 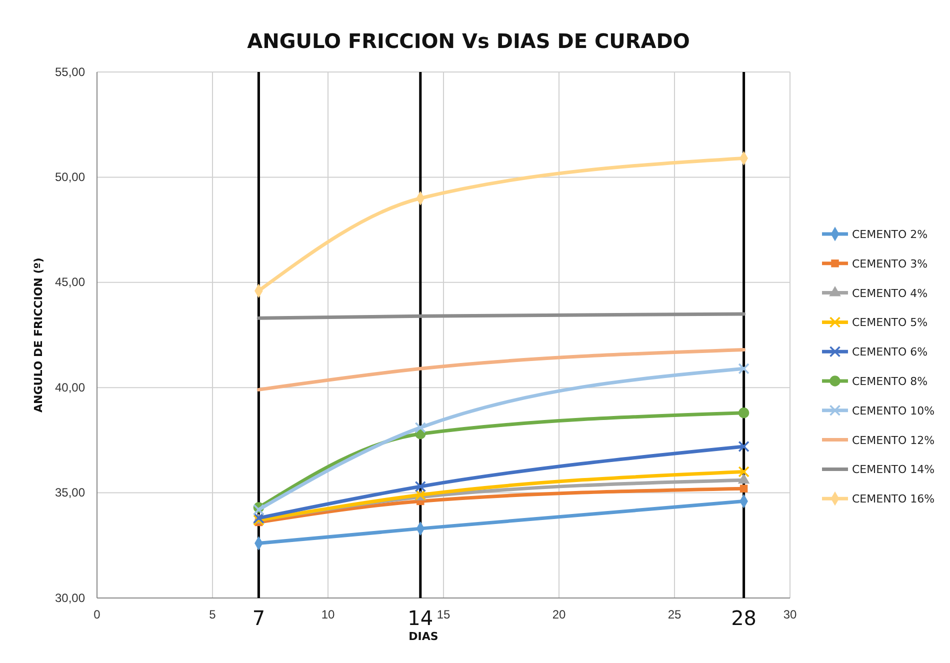 I want to click on legend-label: CEMENTO 10%, so click(x=893, y=411).